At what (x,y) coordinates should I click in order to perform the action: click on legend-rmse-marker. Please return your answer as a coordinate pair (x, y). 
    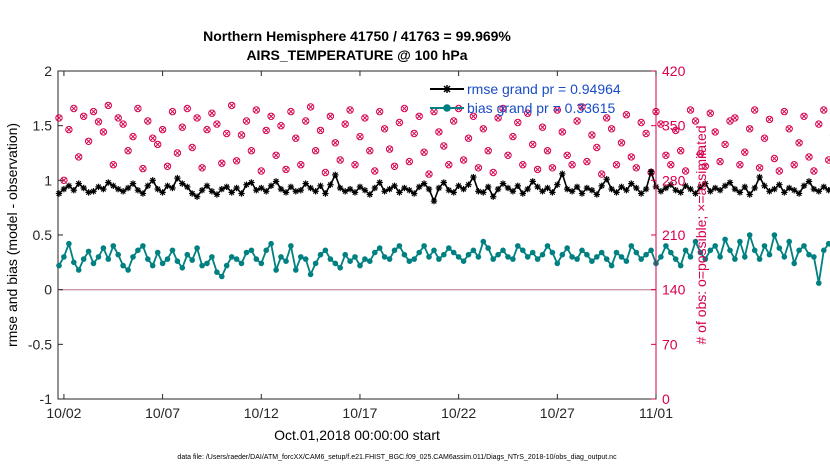
    Looking at the image, I should click on (447, 89).